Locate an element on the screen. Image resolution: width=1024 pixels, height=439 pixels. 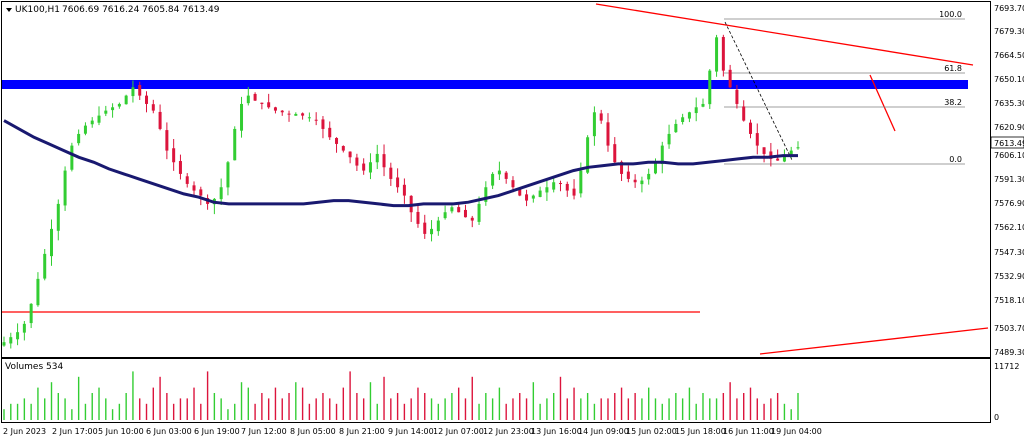
symbol-dropdown-icon is located at coordinates (9, 10).